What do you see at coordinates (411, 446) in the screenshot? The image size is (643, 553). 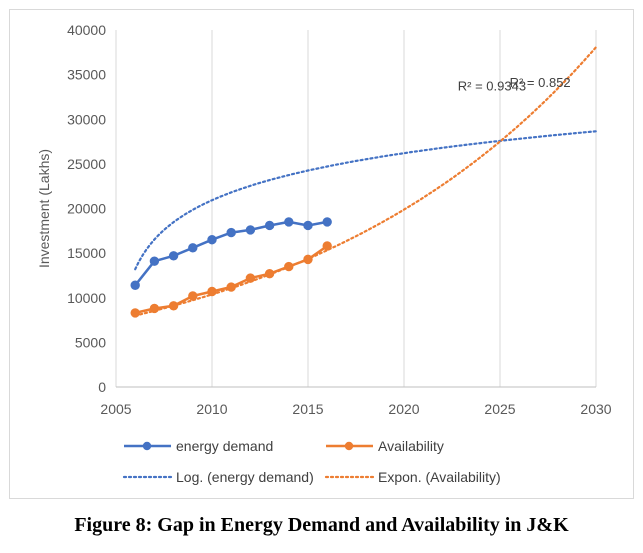 I see `legend-label: Availability` at bounding box center [411, 446].